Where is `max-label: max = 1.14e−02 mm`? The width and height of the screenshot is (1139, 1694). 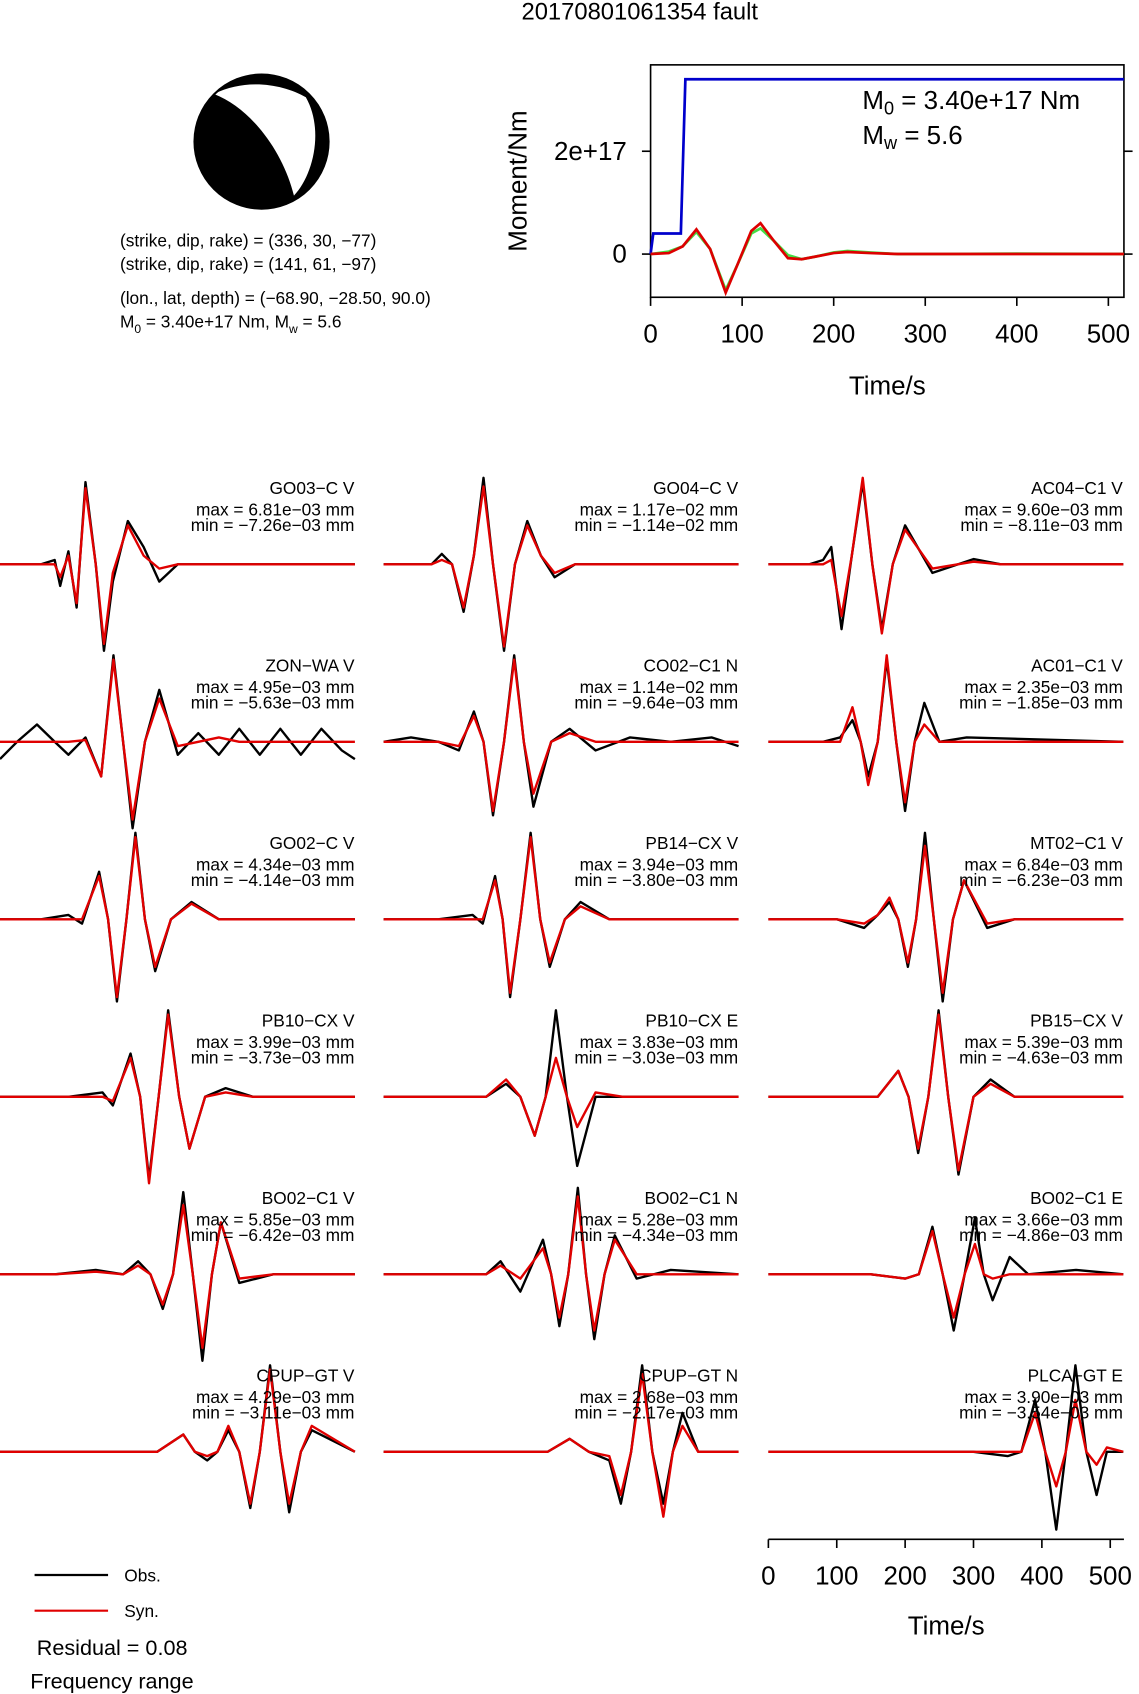
max-label: max = 1.14e−02 mm is located at coordinates (659, 687).